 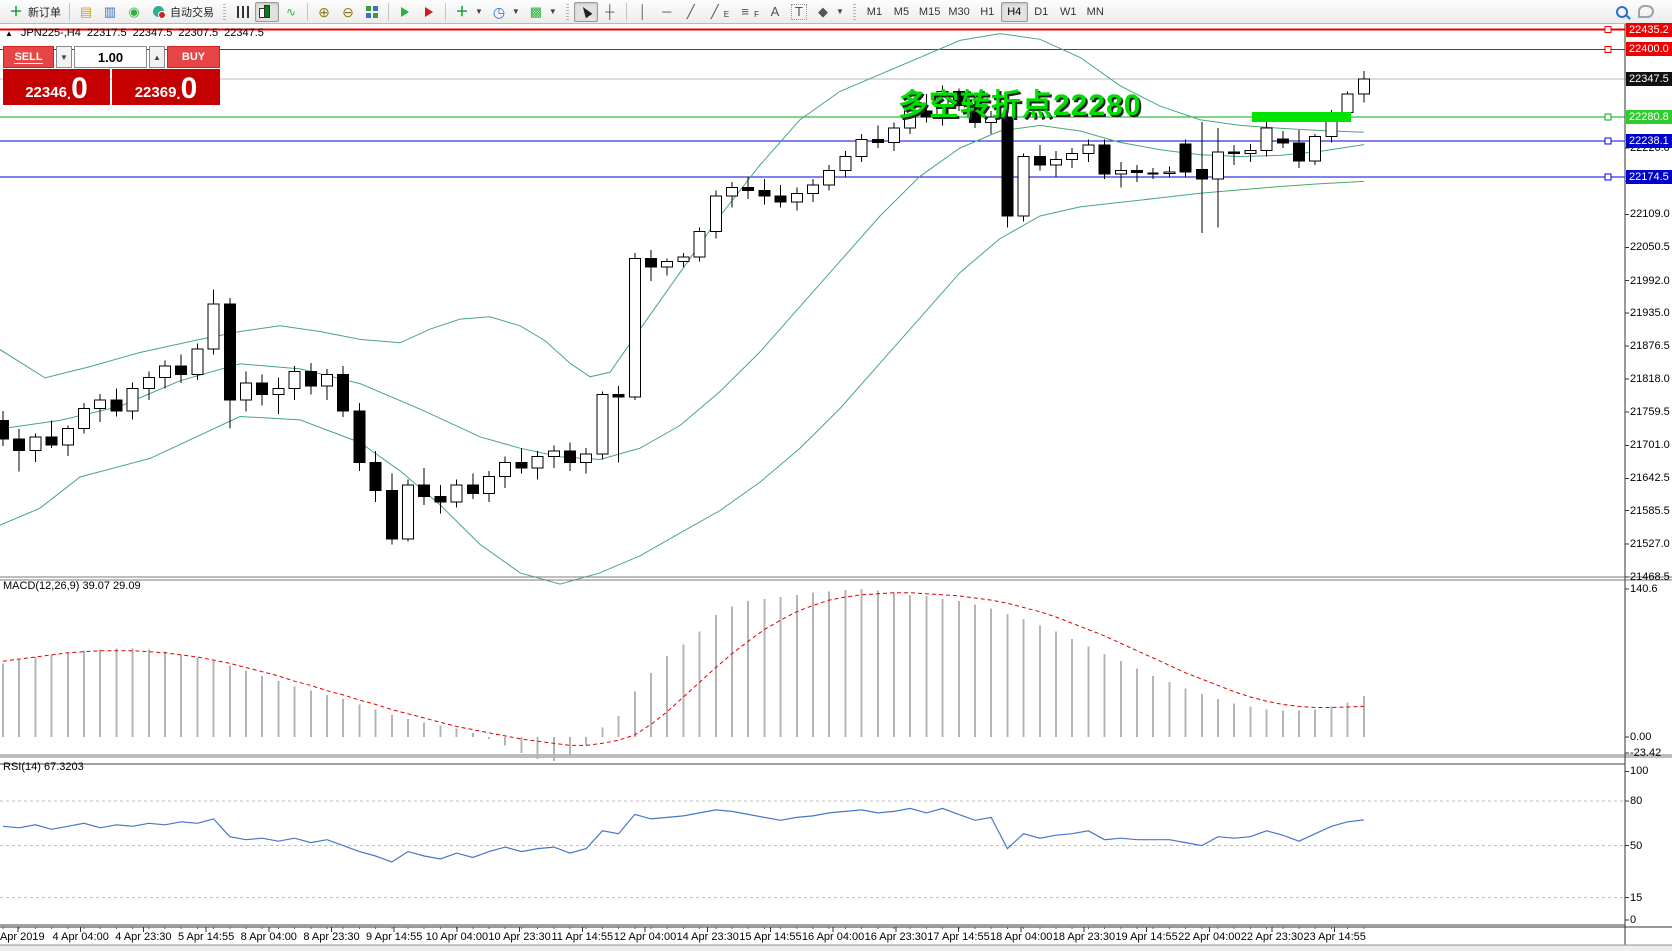 I want to click on sell-price: 22346. 0, so click(x=56, y=87).